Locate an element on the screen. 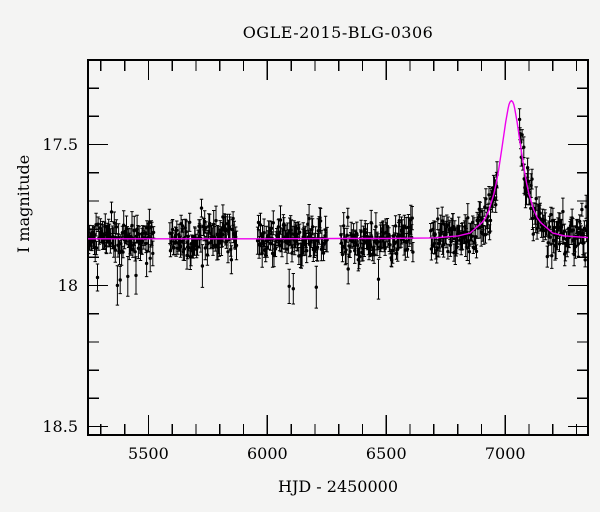 The width and height of the screenshot is (600, 512). y-tick-label: 18 is located at coordinates (68, 285).